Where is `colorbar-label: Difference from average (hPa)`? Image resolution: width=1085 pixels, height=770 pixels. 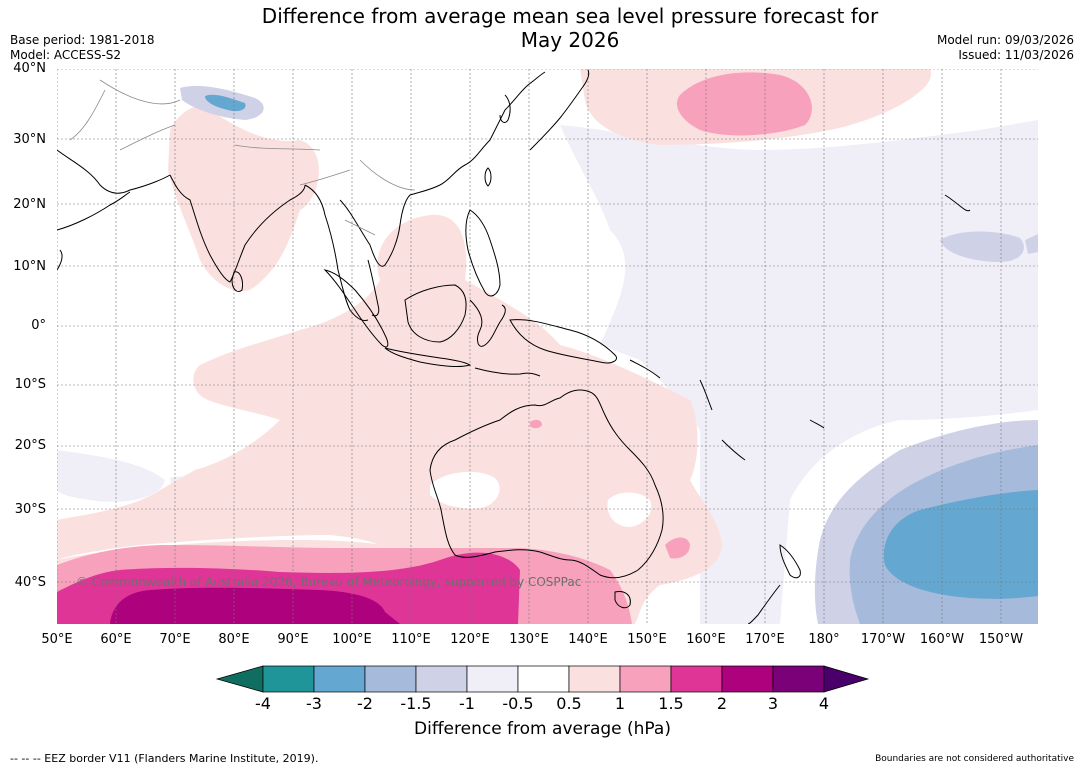 colorbar-label: Difference from average (hPa) is located at coordinates (542, 729).